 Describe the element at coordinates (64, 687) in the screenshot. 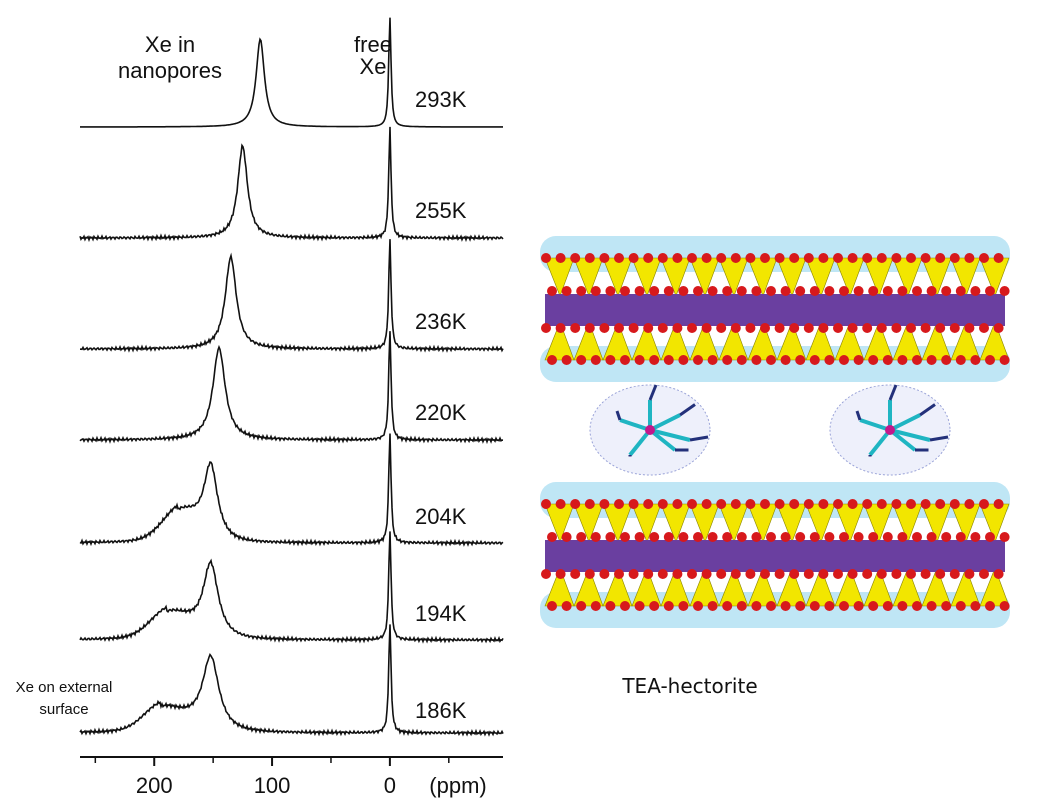

I see `annotation: Xe on external` at that location.